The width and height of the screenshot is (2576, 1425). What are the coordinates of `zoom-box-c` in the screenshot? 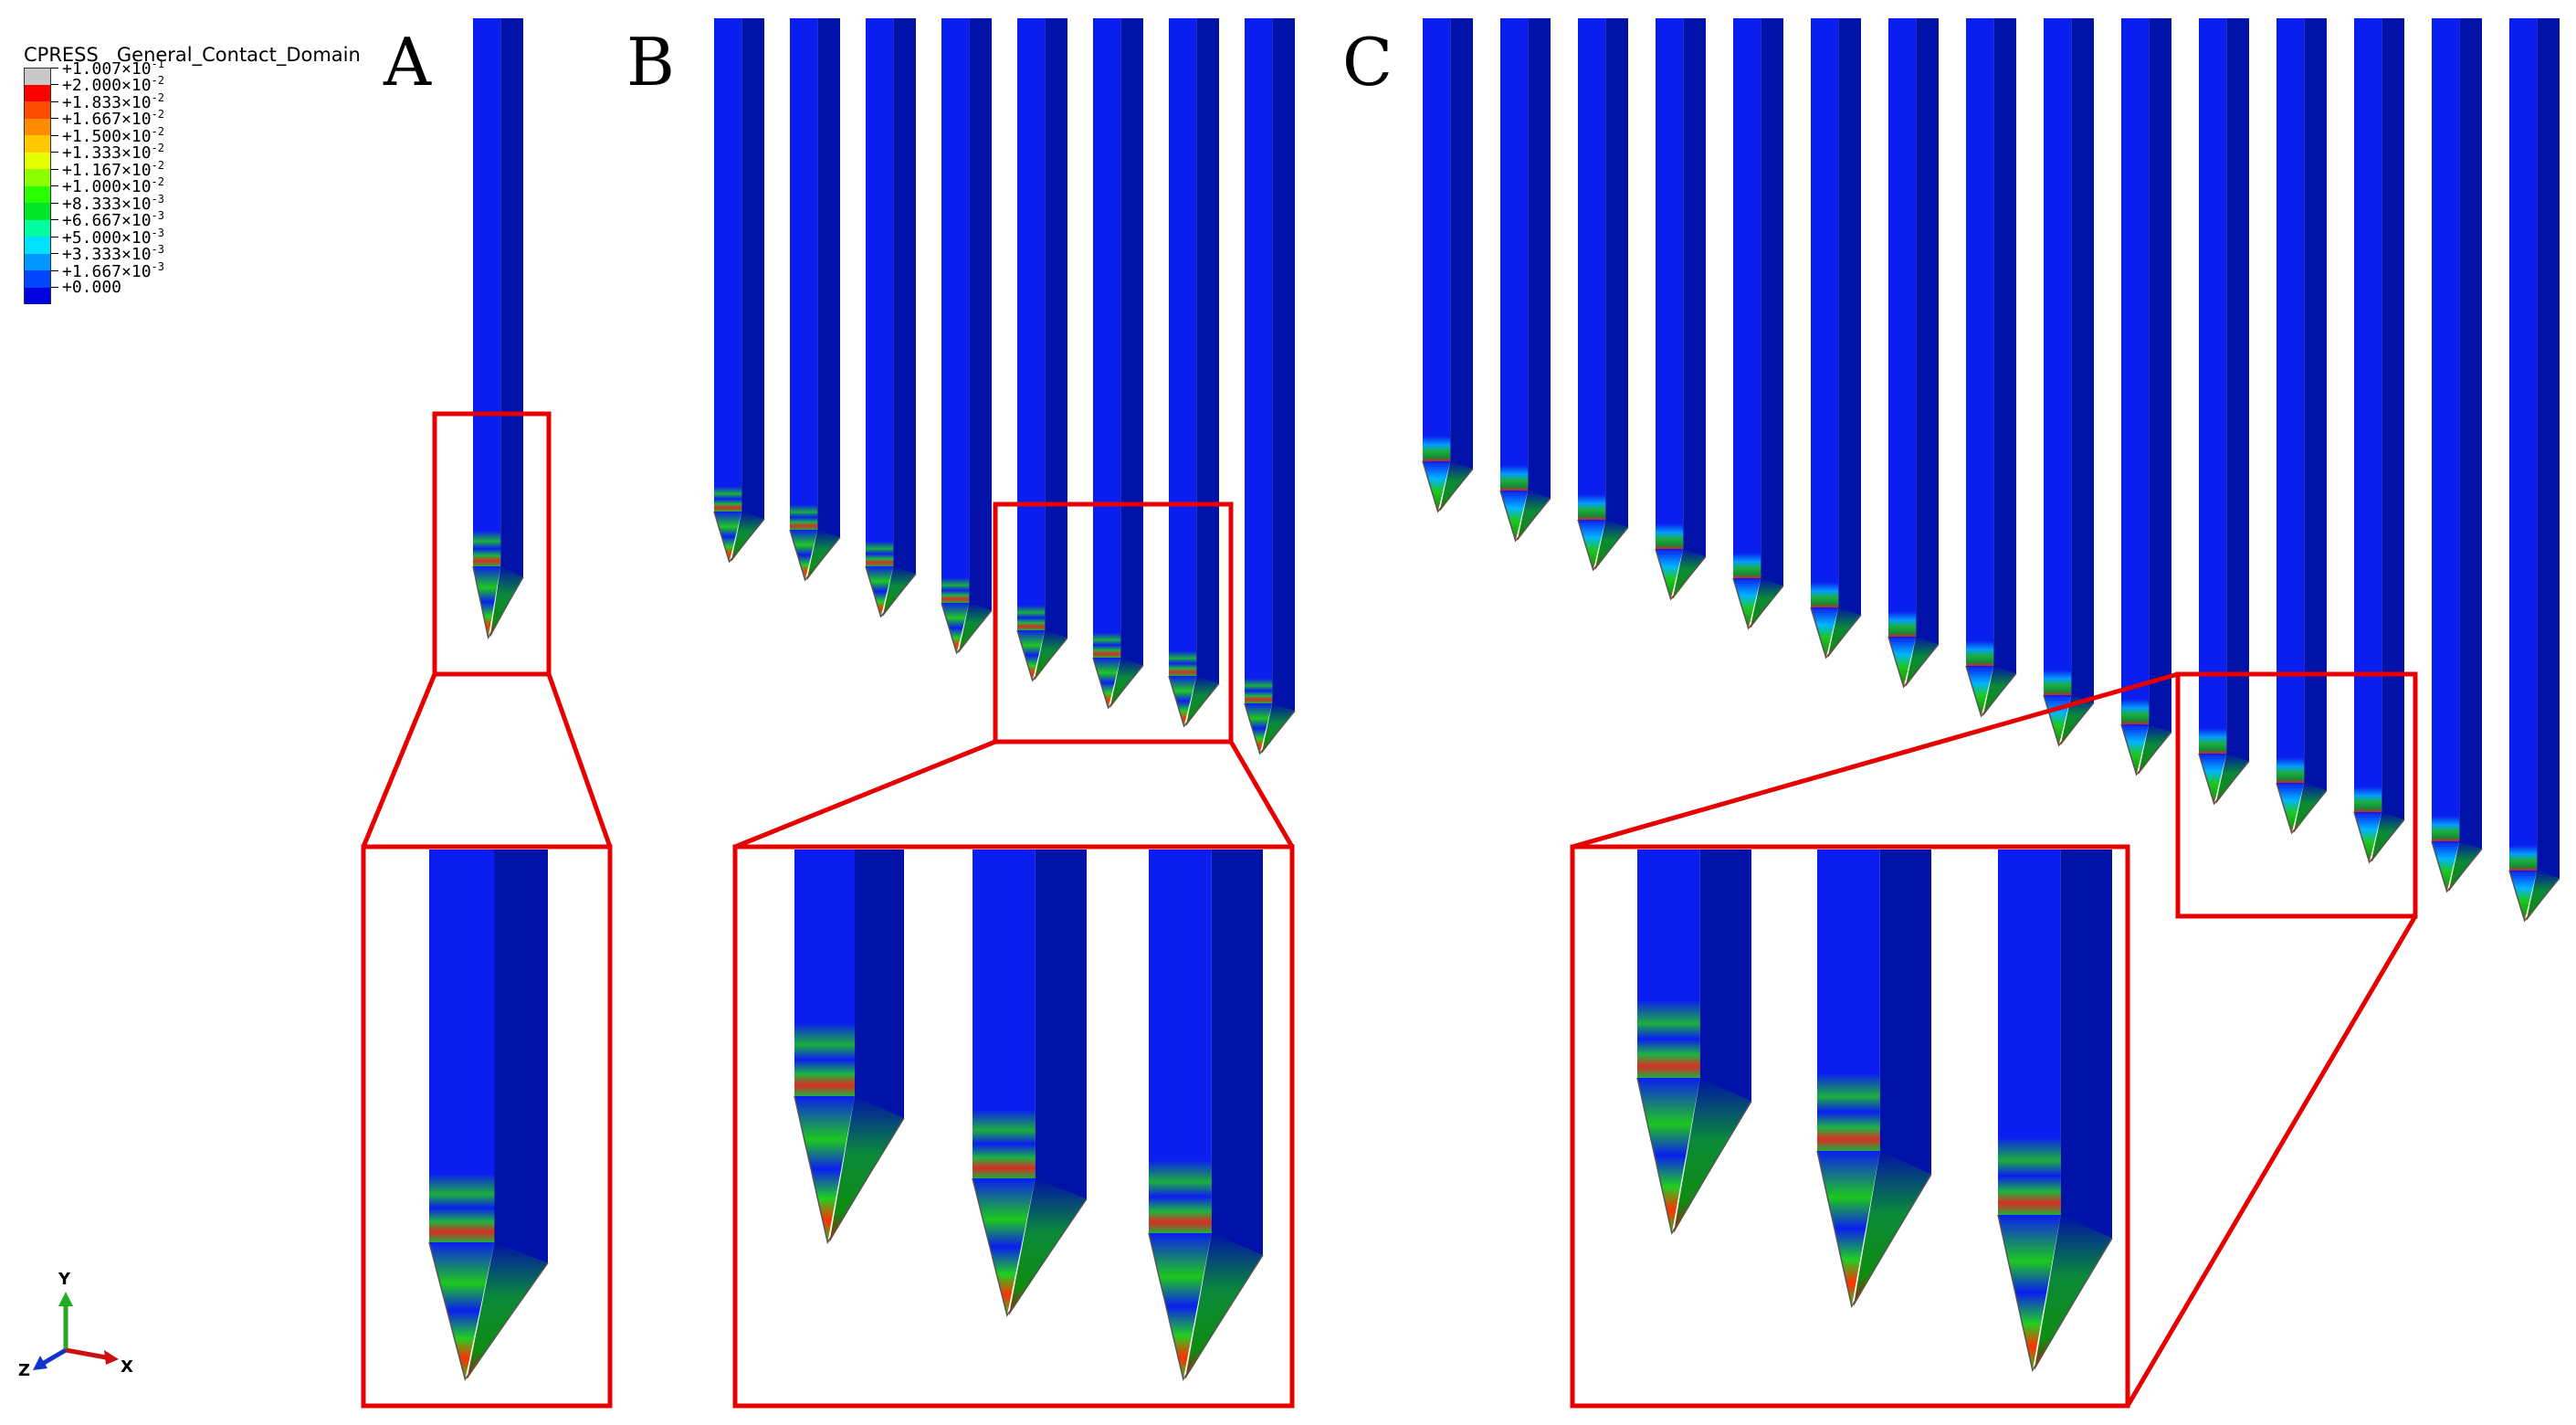 It's located at (2296, 795).